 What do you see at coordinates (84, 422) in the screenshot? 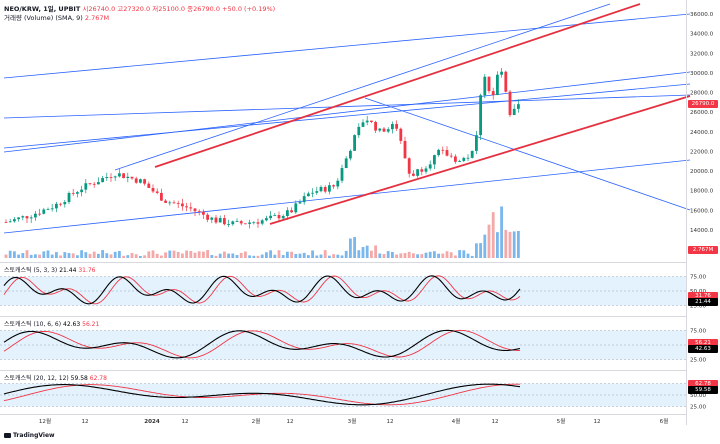
I see `time-axis-label: 12` at bounding box center [84, 422].